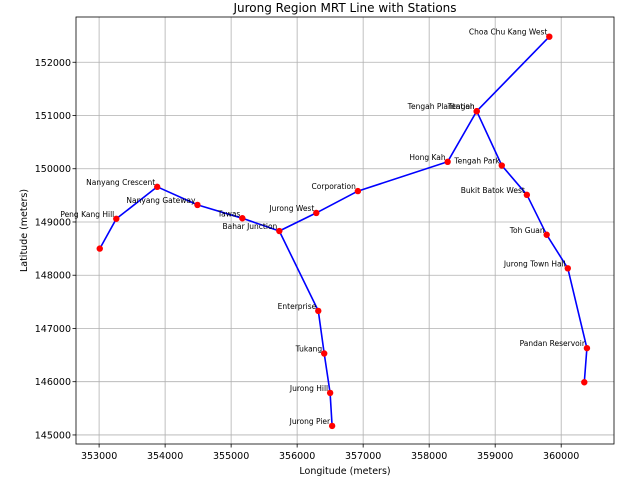  What do you see at coordinates (99, 456) in the screenshot?
I see `x-tick-label: 353000` at bounding box center [99, 456].